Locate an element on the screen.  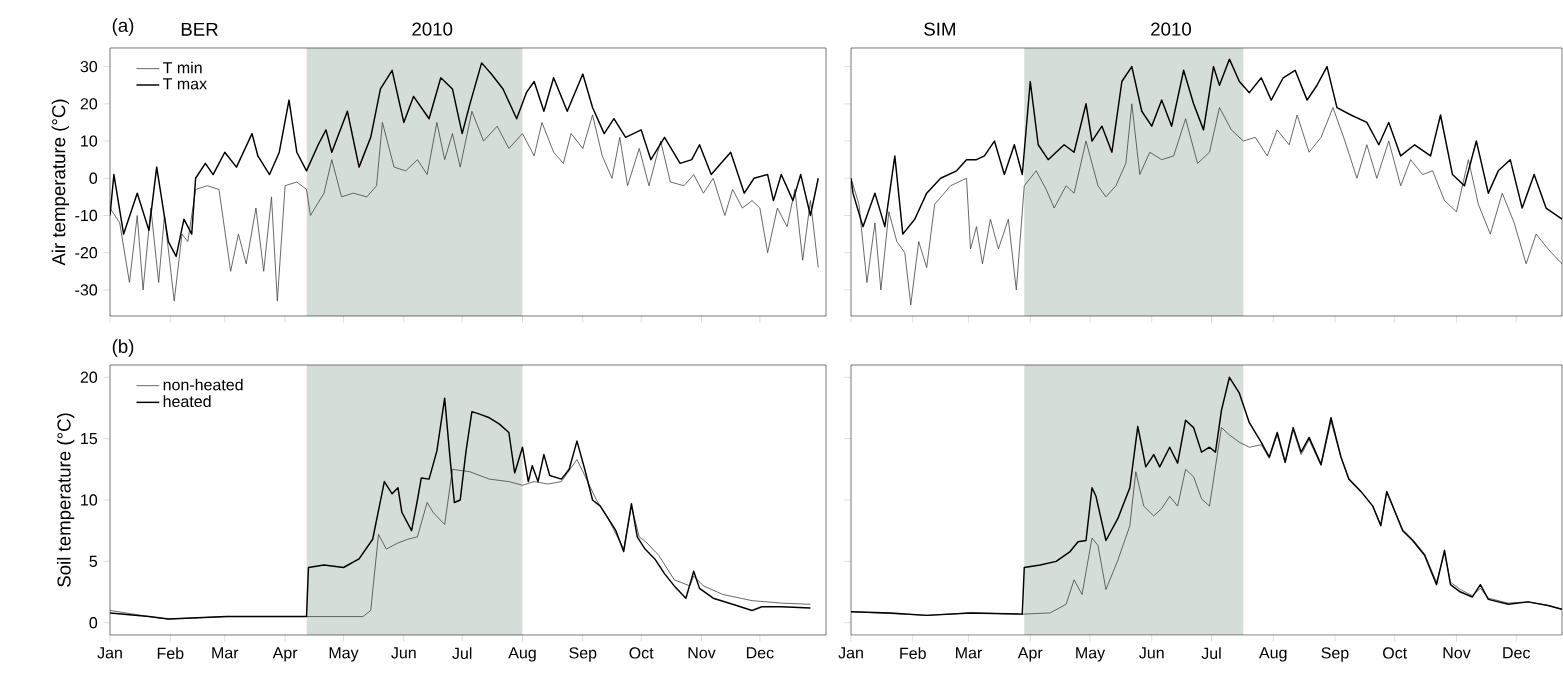
line-series is located at coordinates (464, 206).